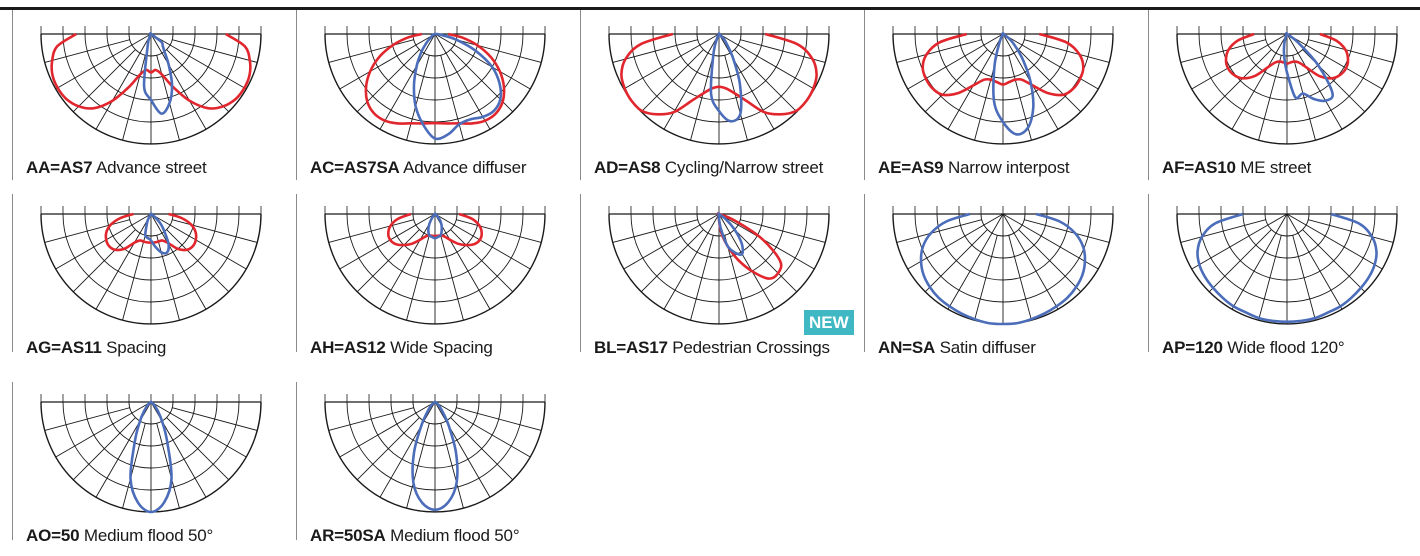  What do you see at coordinates (711, 281) in the screenshot?
I see `optic-item: BL=AS17 Pedestrian Crossings NEW` at bounding box center [711, 281].